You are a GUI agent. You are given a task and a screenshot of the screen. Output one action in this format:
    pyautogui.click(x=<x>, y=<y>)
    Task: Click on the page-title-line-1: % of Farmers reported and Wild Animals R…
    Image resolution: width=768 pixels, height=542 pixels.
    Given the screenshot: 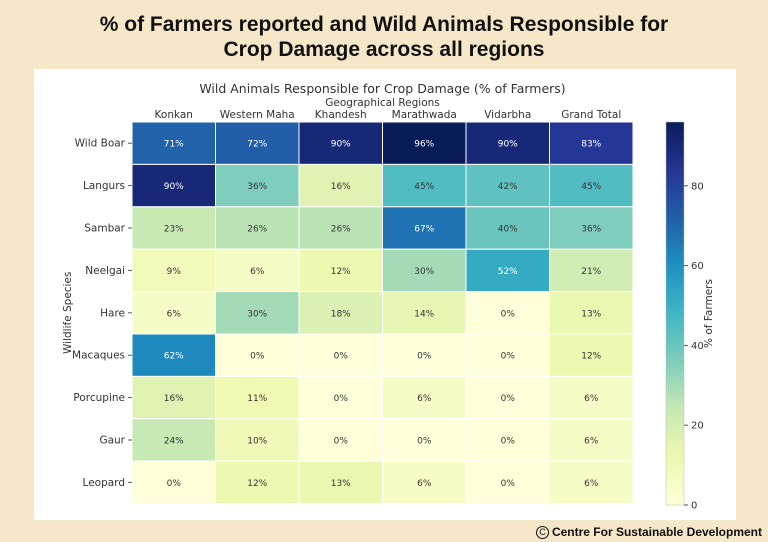 What is the action you would take?
    pyautogui.click(x=384, y=24)
    